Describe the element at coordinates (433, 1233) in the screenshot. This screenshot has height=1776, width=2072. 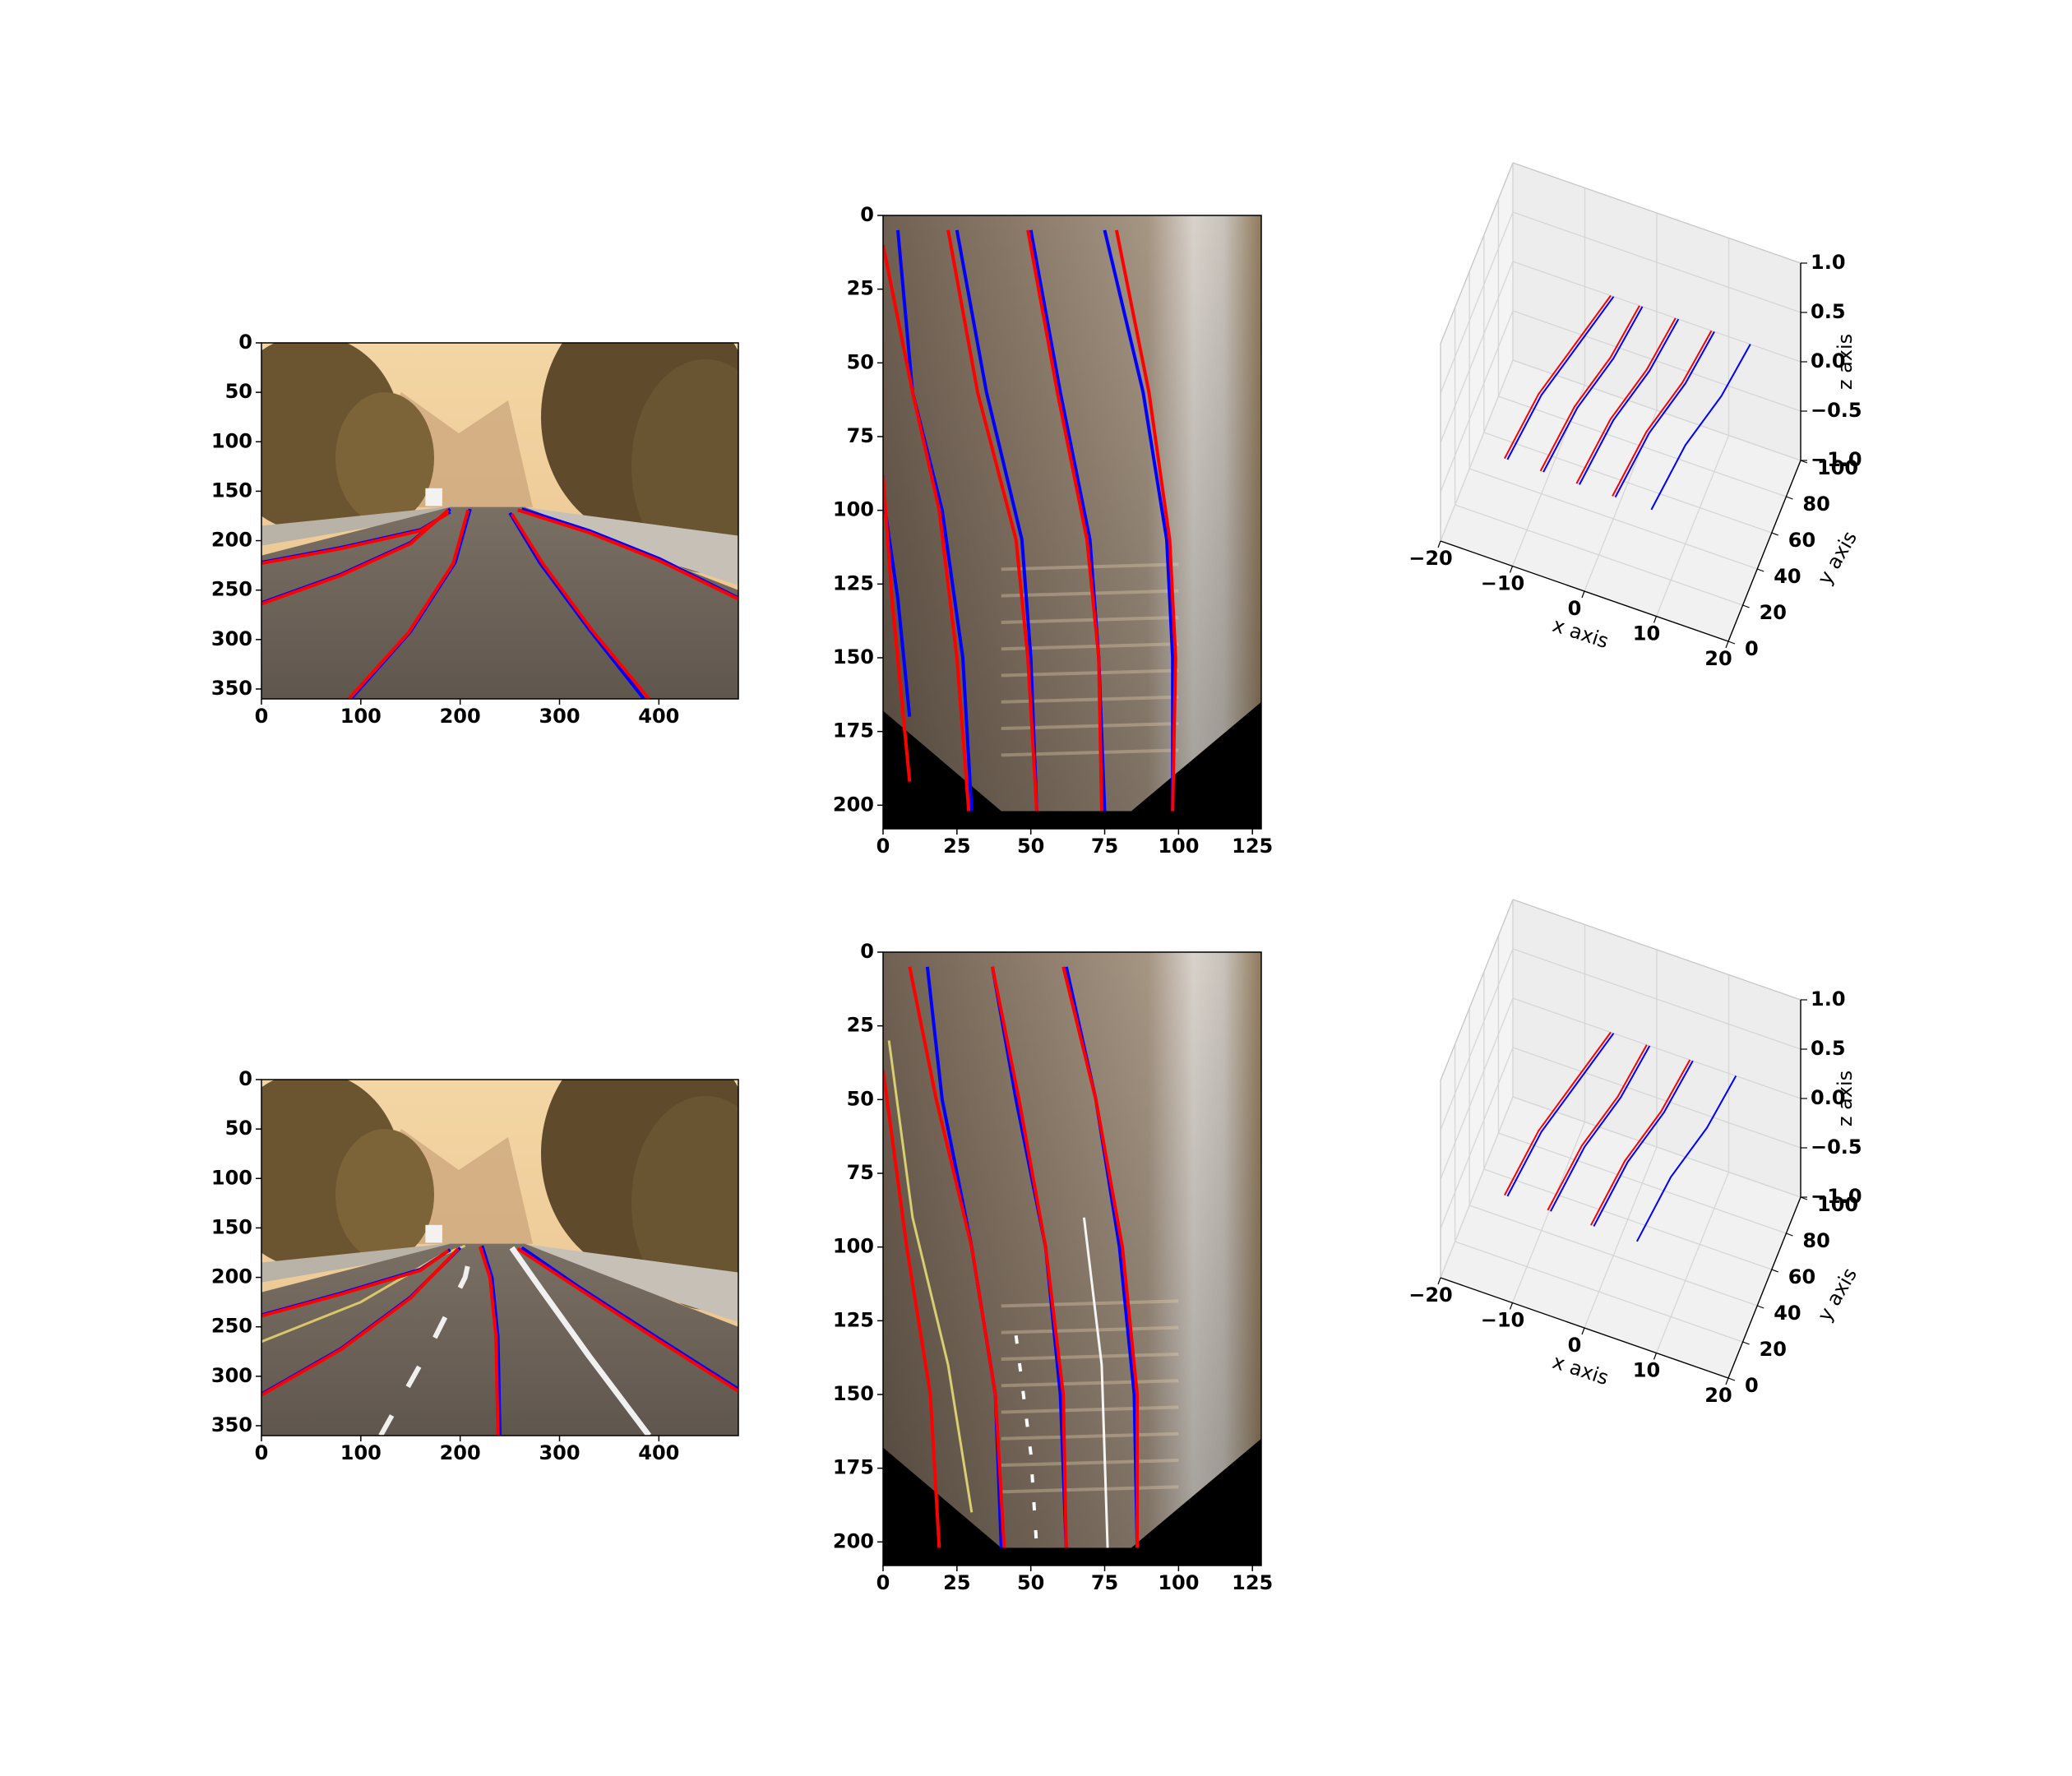
I see `truck` at that location.